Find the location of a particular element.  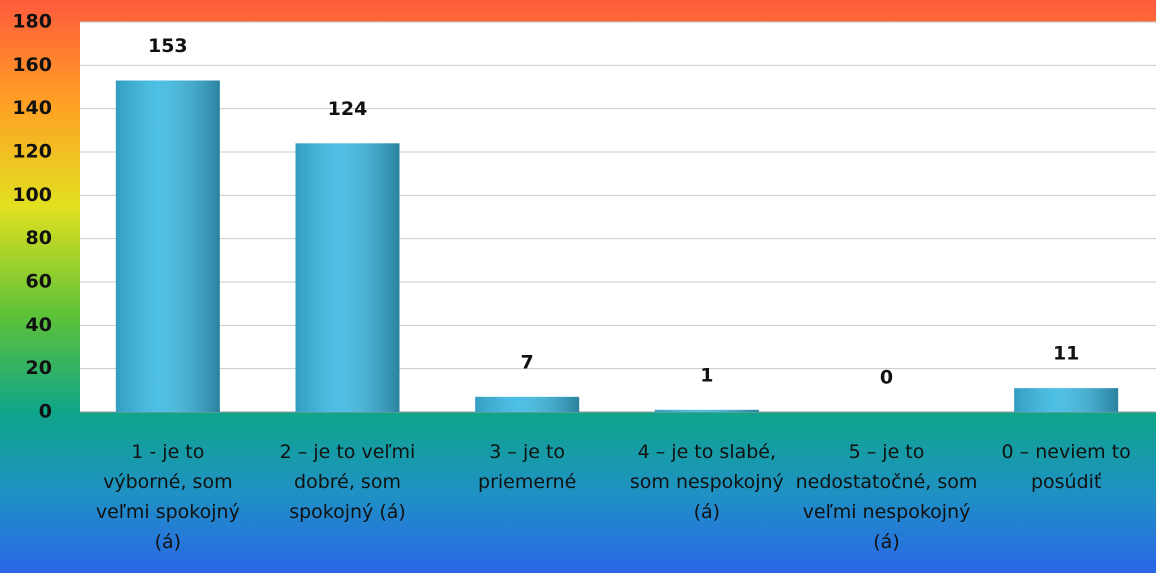

y-tick-label: 20 is located at coordinates (39, 368).